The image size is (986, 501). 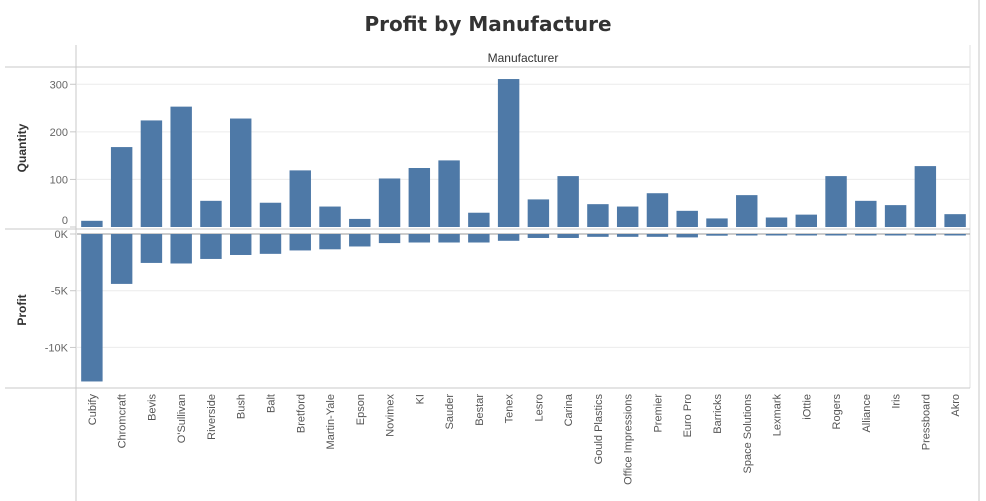 I want to click on category-label: Rogers, so click(x=837, y=412).